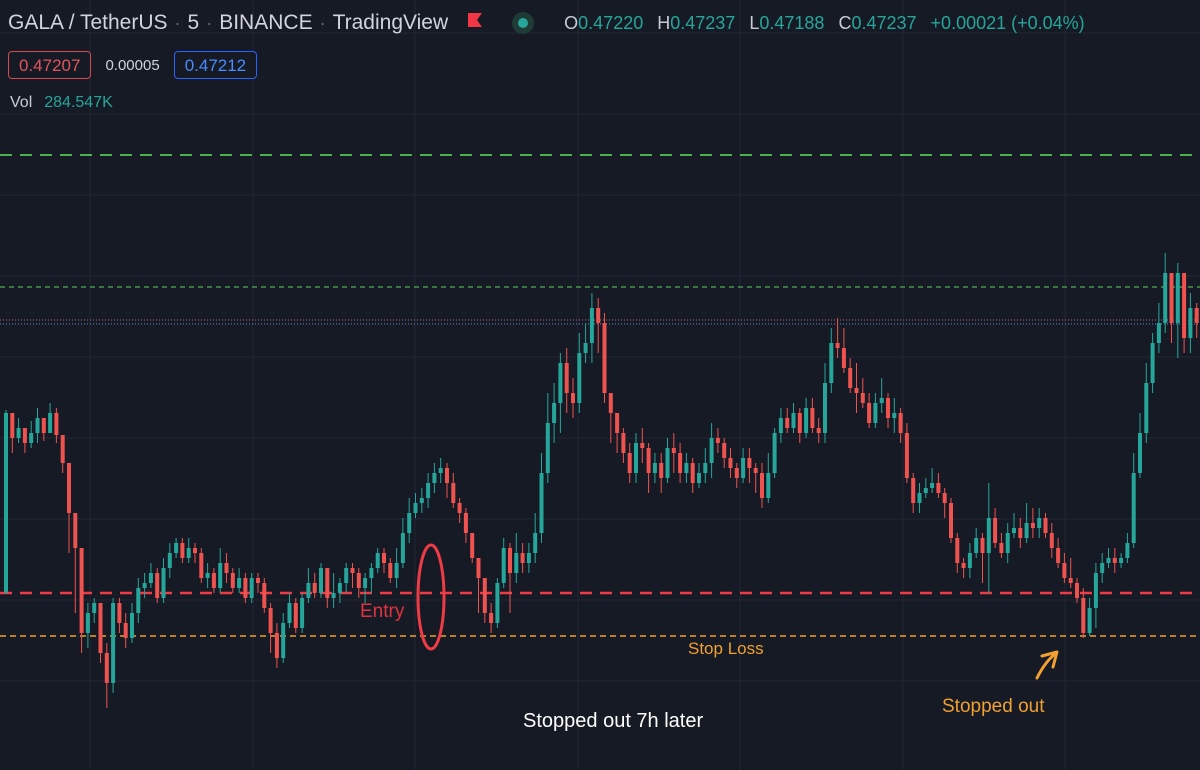  I want to click on symbol-name: GALA / TetherUS, so click(88, 22).